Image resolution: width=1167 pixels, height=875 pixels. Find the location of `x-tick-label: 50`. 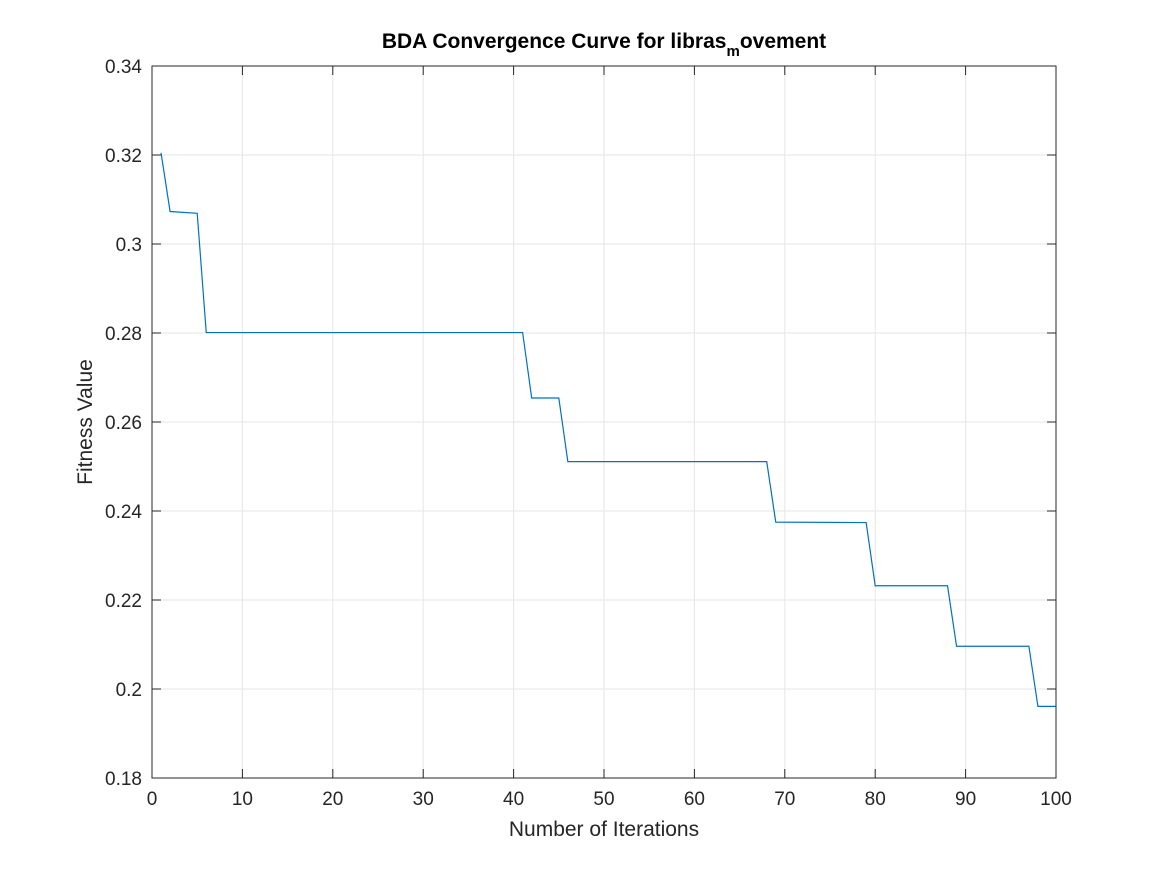

x-tick-label: 50 is located at coordinates (603, 799).